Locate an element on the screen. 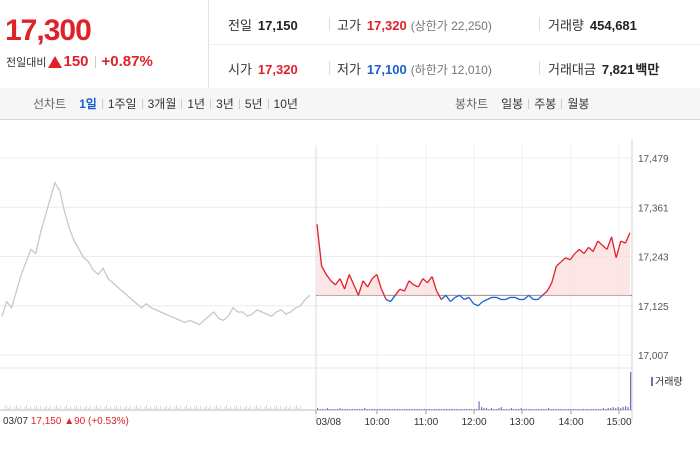 Image resolution: width=700 pixels, height=450 pixels. tab-monthly: 월봉 is located at coordinates (578, 104).